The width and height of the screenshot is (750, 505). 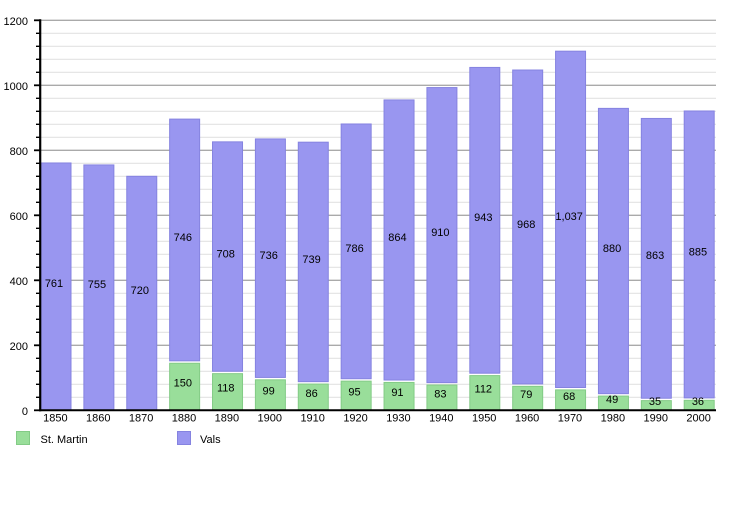 I want to click on svg-text: 118, so click(x=226, y=389).